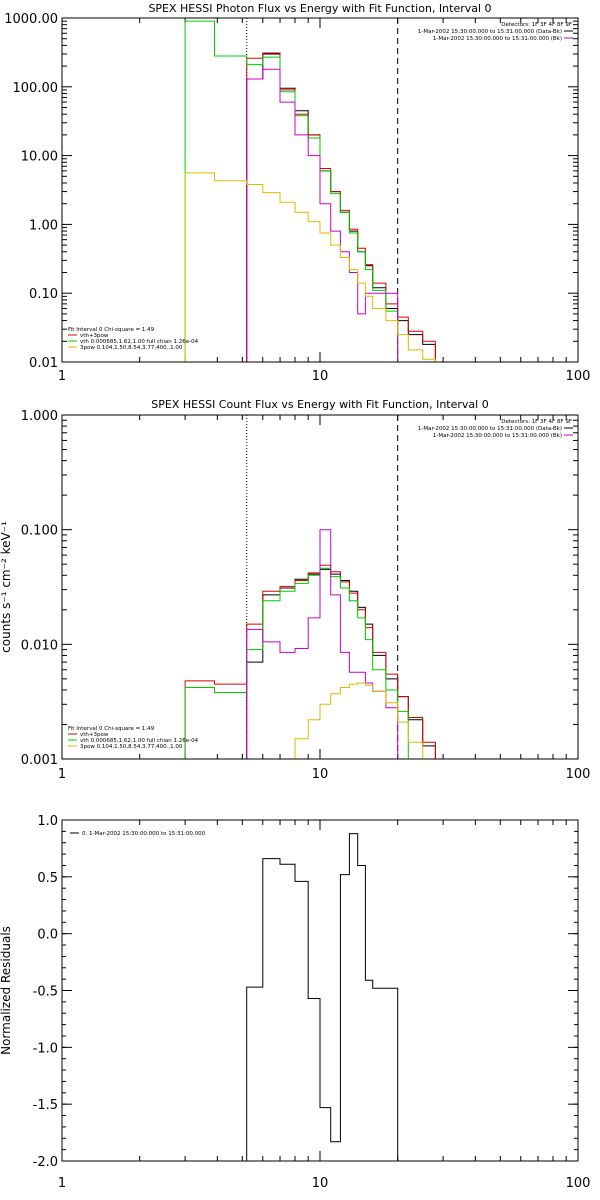 The image size is (600, 1200). I want to click on y-tick-label: 0.0, so click(47, 935).